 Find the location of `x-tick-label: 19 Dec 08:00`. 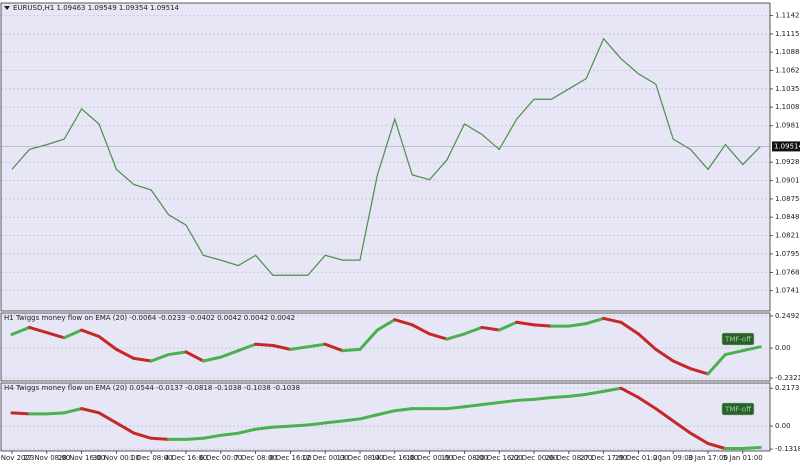

x-tick-label: 19 Dec 08:00 is located at coordinates (464, 458).